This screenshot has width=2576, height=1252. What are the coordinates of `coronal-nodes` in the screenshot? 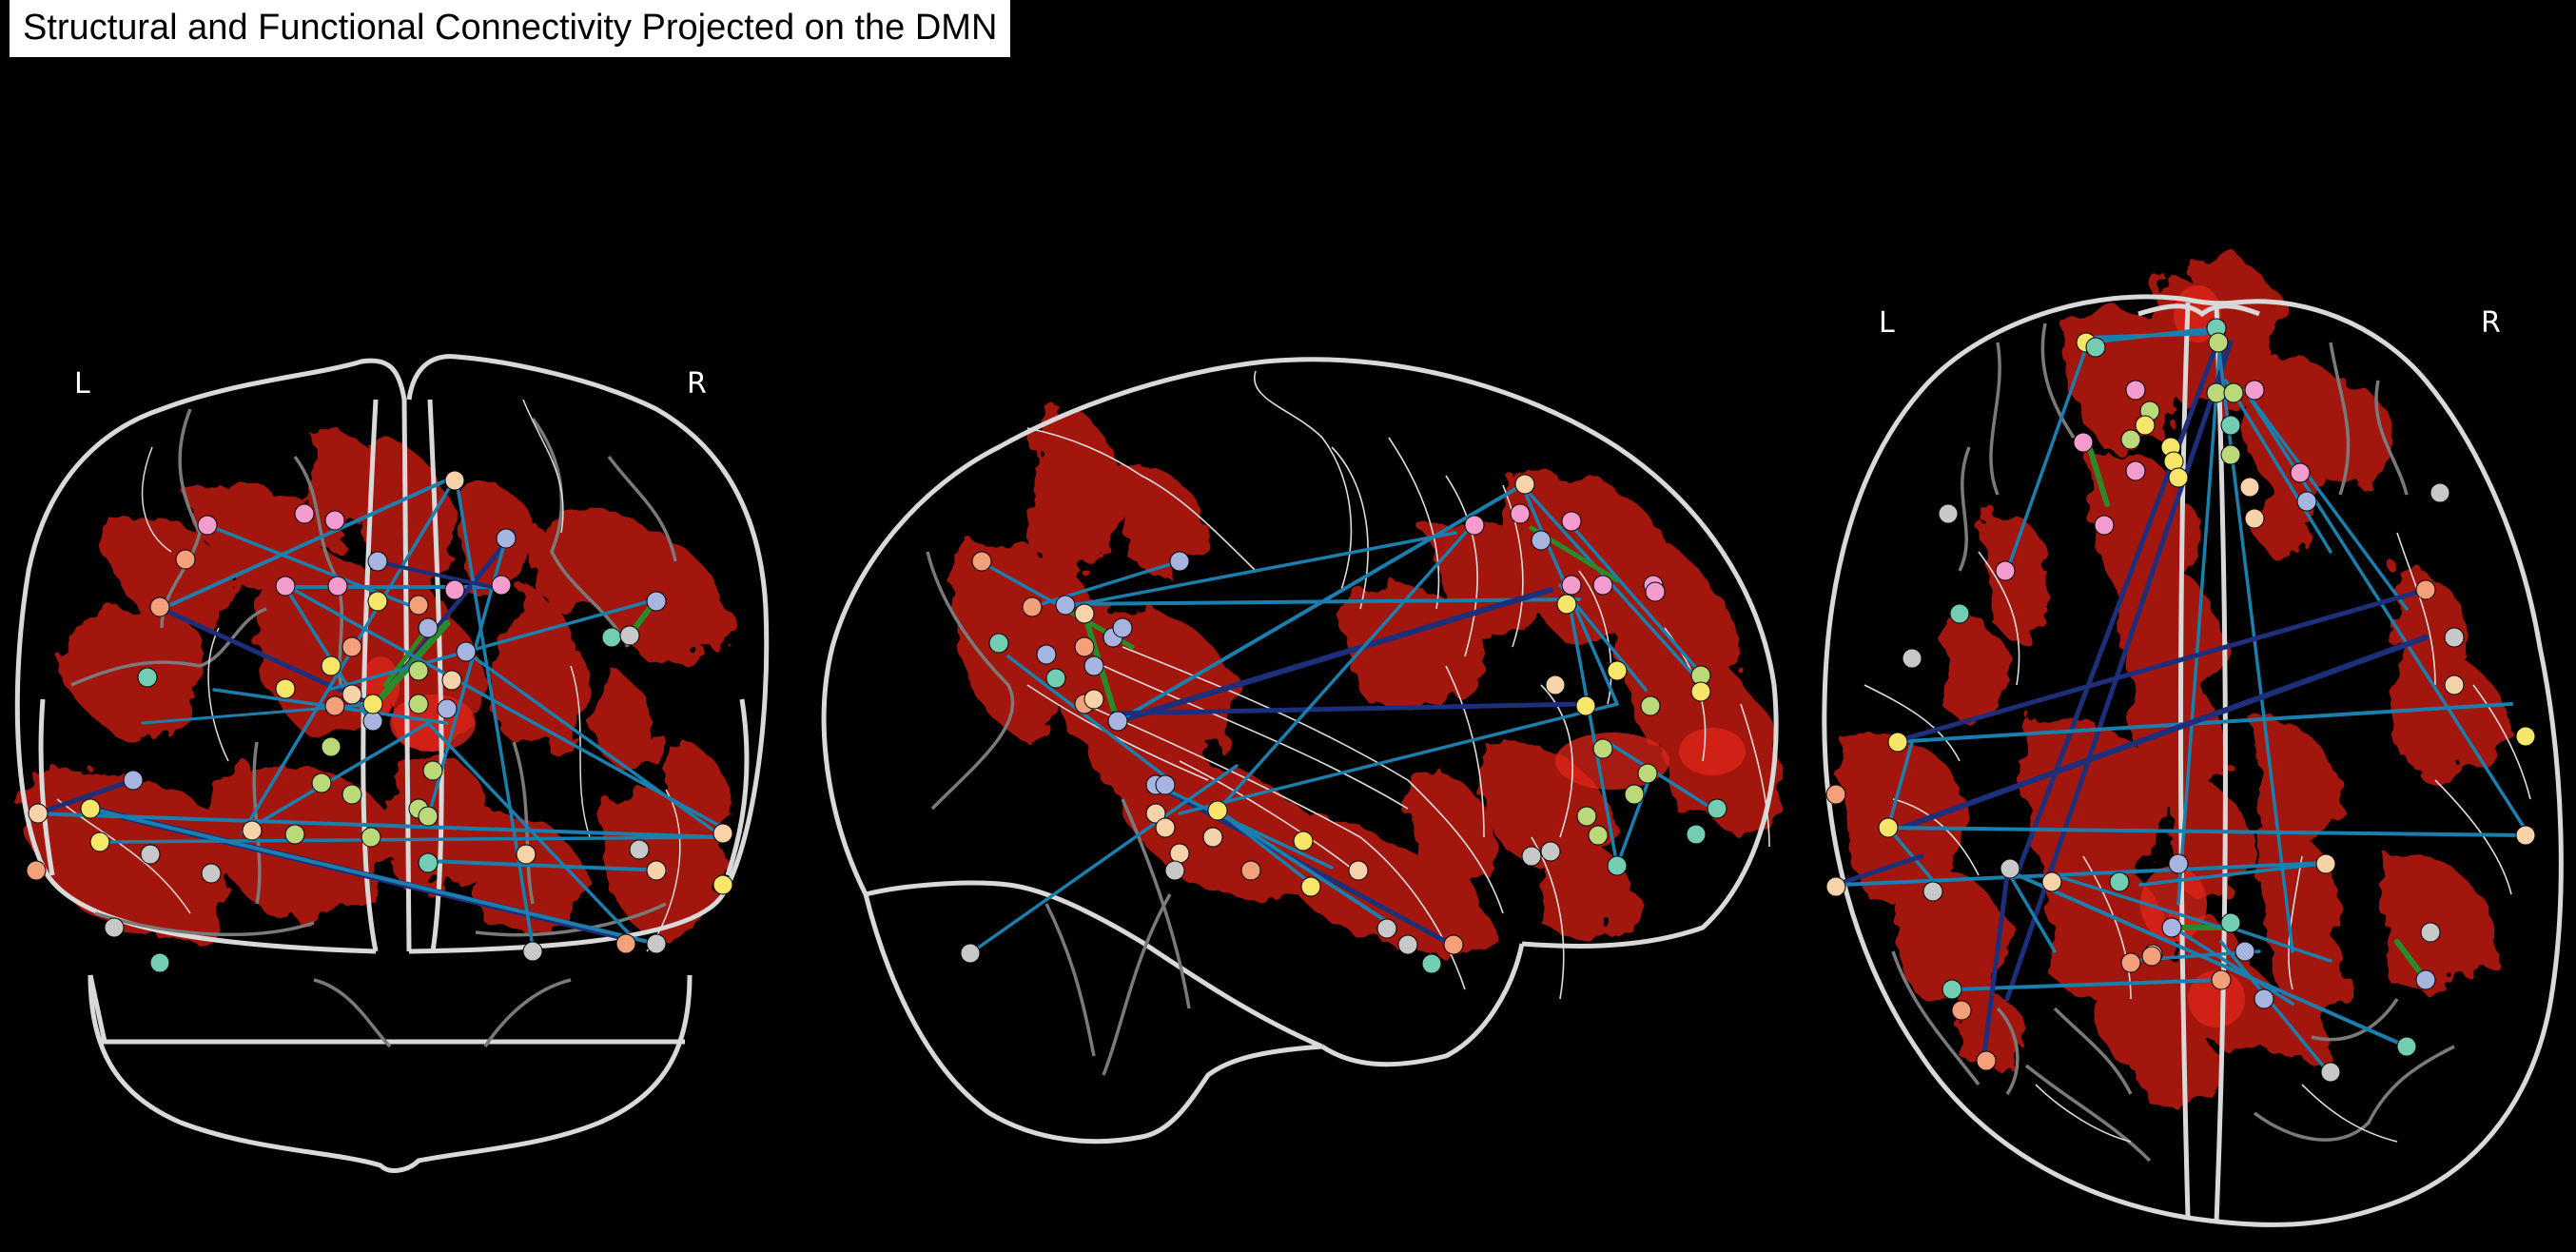 It's located at (380, 721).